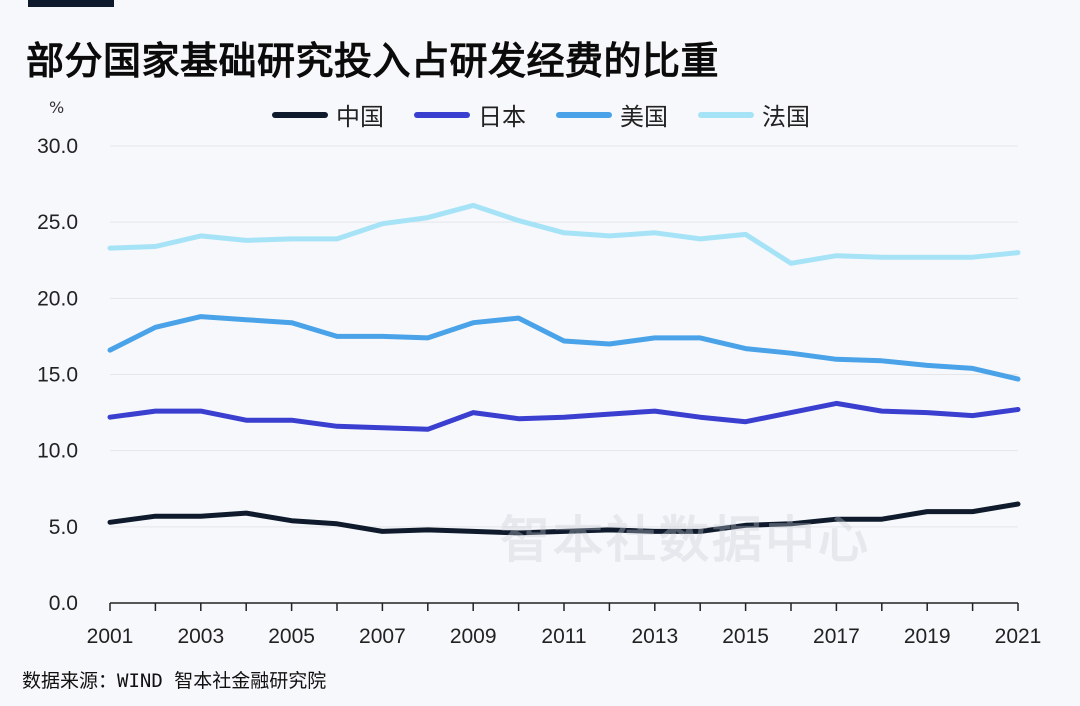 This screenshot has width=1080, height=706. I want to click on legend-swatch-usa, so click(584, 114).